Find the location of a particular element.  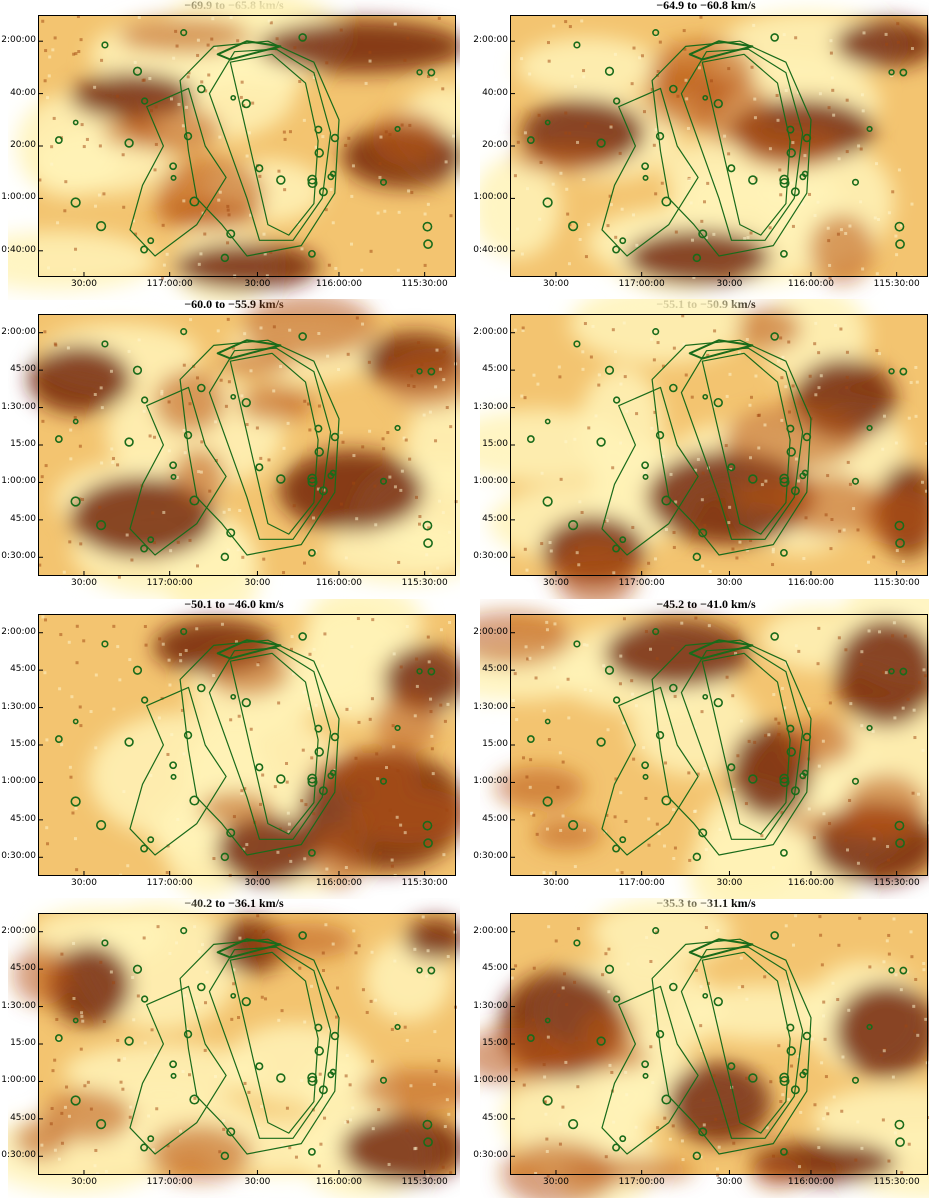

x-tick-label: 115:30:00 is located at coordinates (893, 284).